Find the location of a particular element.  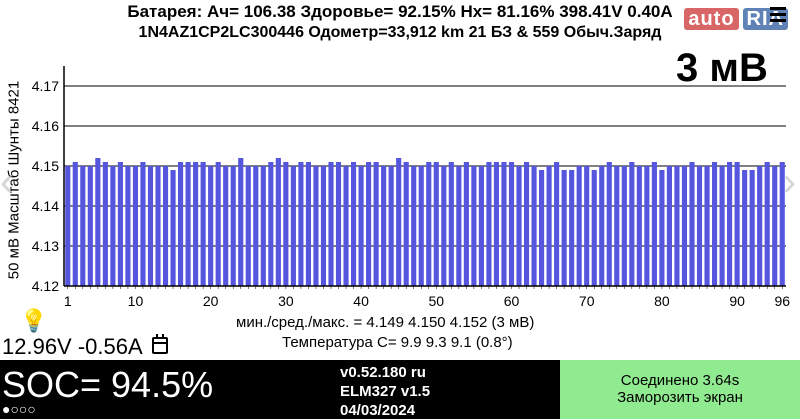

y-tick-label: 4.12 is located at coordinates (45, 286).